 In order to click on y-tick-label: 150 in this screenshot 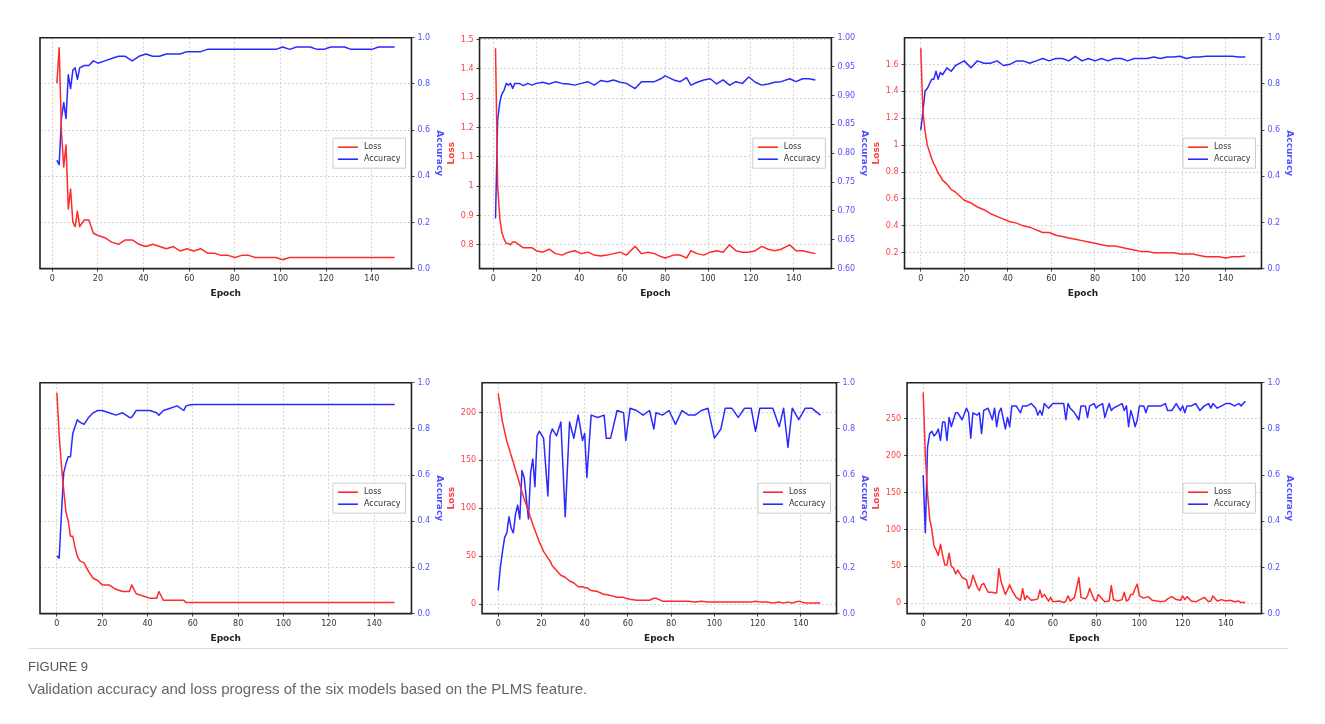, I will do `click(468, 460)`.